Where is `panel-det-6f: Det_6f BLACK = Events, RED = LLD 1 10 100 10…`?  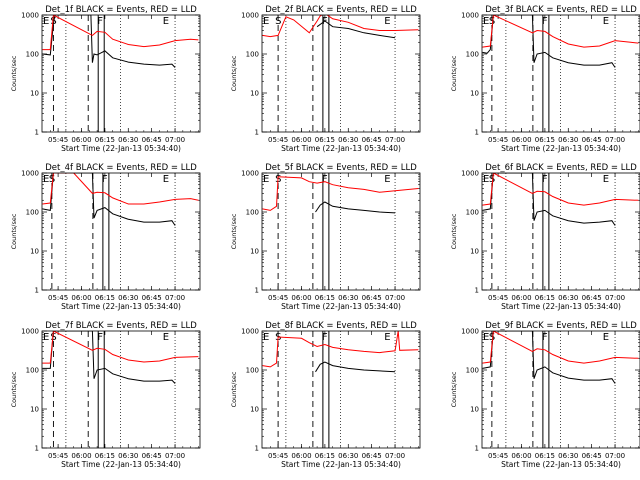
panel-det-6f: Det_6f BLACK = Events, RED = LLD 1 10 100 10… is located at coordinates (545, 237).